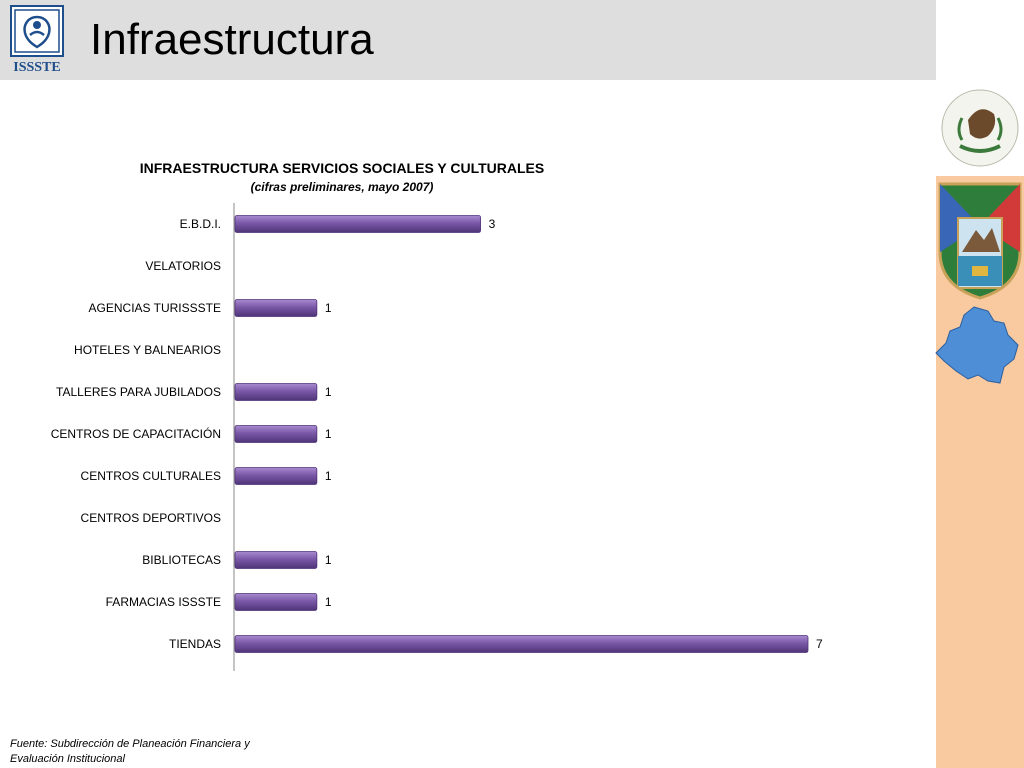 Image resolution: width=1024 pixels, height=768 pixels. I want to click on header-bar, so click(468, 40).